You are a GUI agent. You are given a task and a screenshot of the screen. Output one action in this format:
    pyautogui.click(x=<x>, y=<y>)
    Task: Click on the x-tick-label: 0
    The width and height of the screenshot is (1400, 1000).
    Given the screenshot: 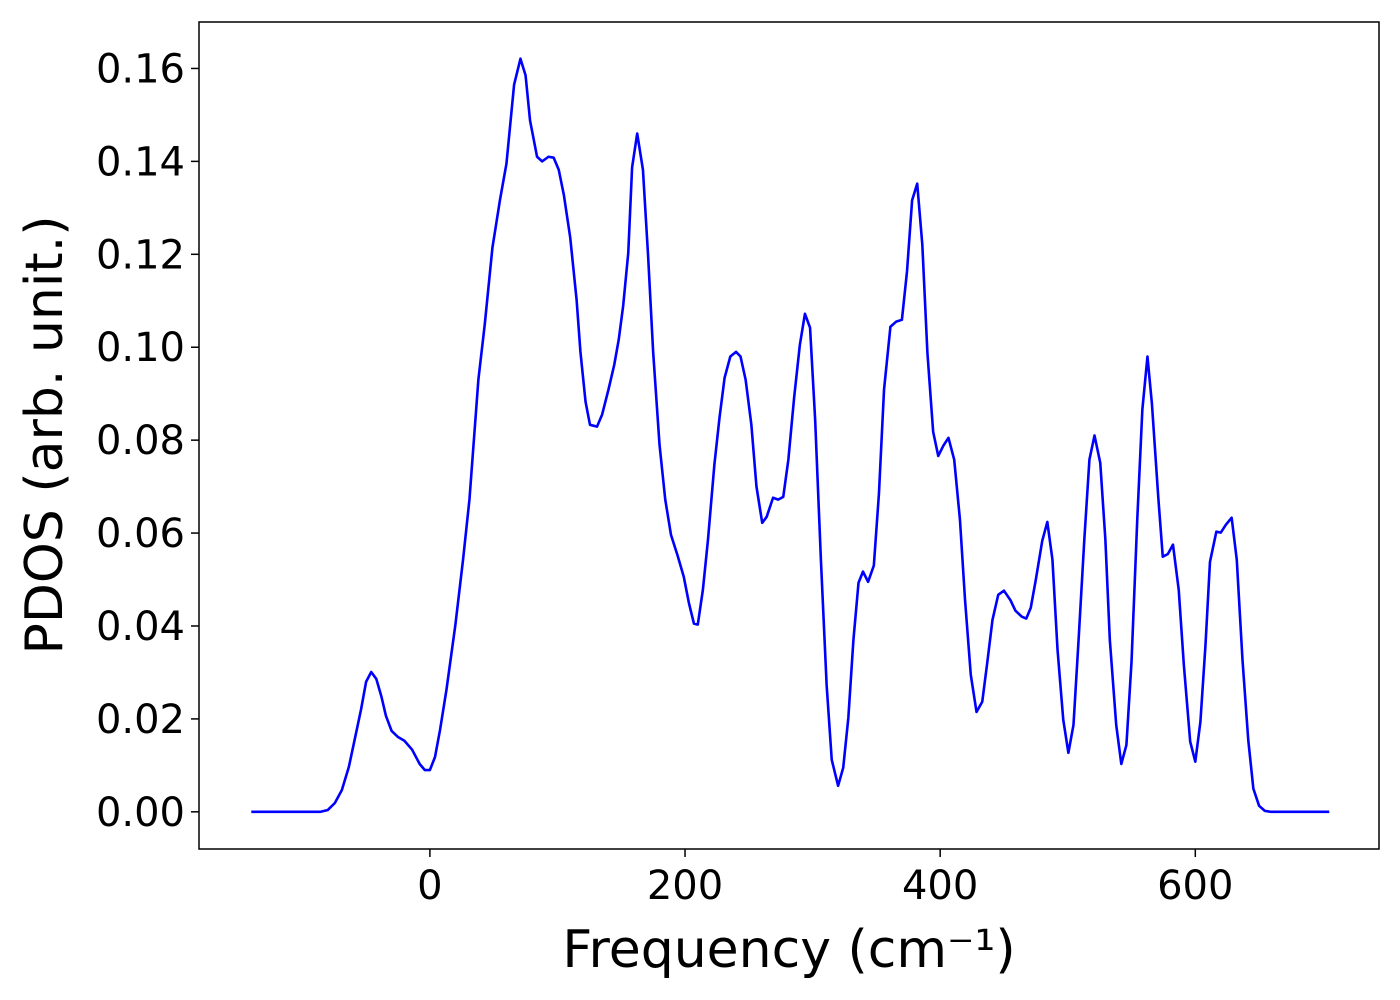 What is the action you would take?
    pyautogui.click(x=429, y=886)
    